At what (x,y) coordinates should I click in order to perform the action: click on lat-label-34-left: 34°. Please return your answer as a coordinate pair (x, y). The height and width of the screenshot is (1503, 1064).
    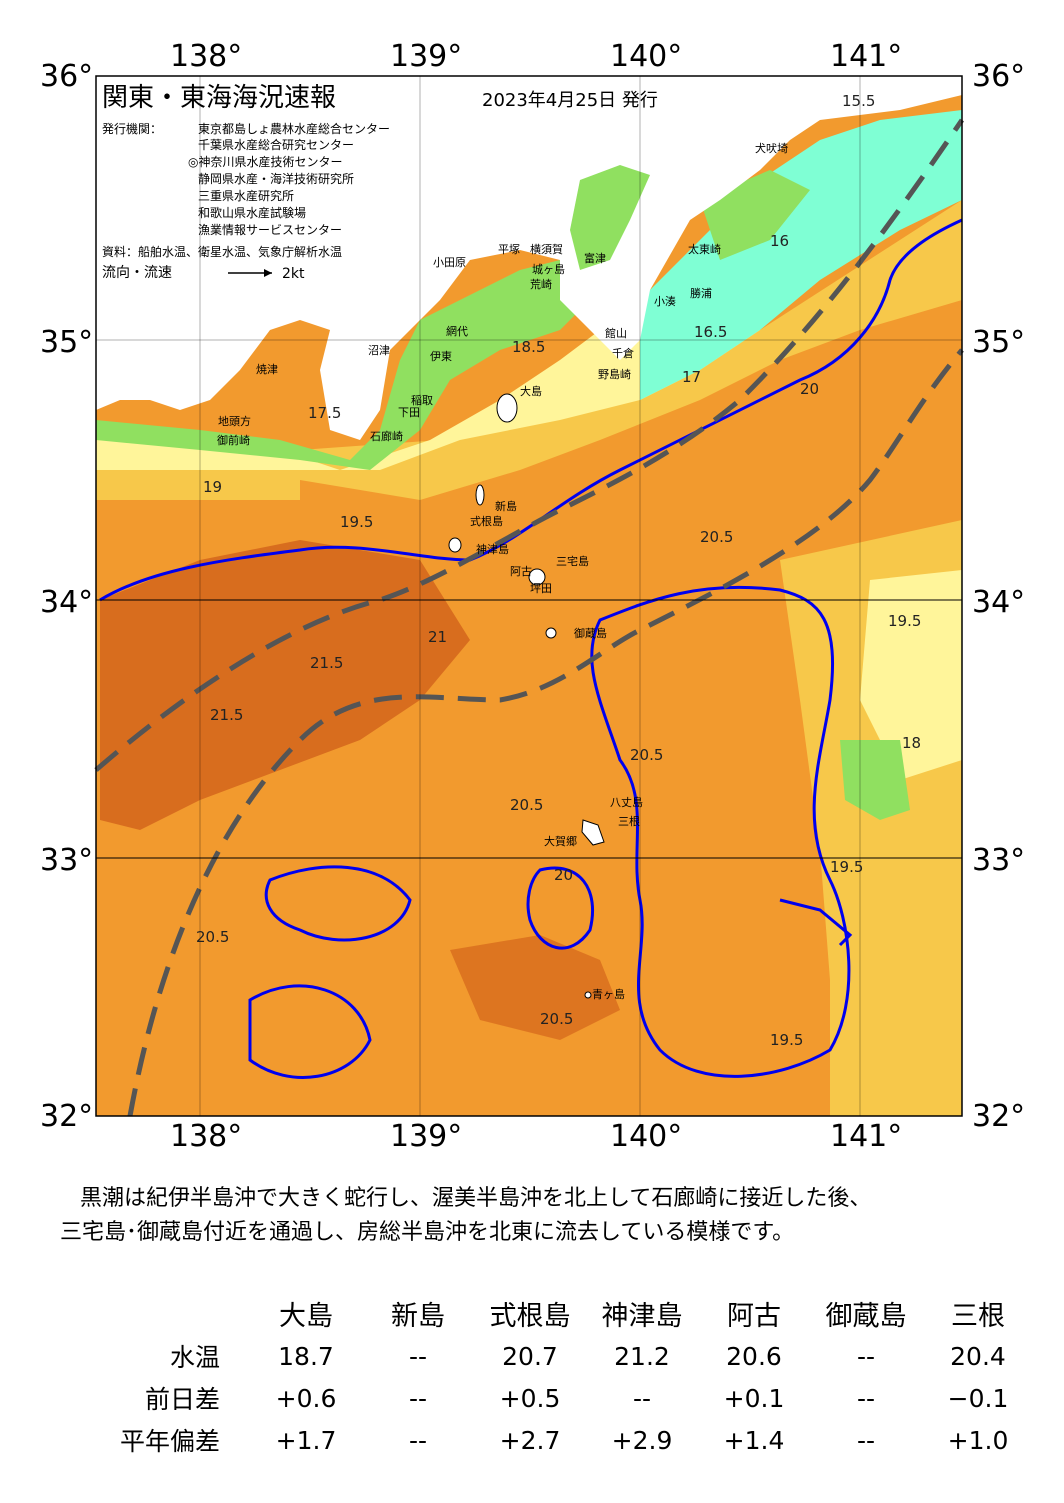
    Looking at the image, I should click on (66, 602).